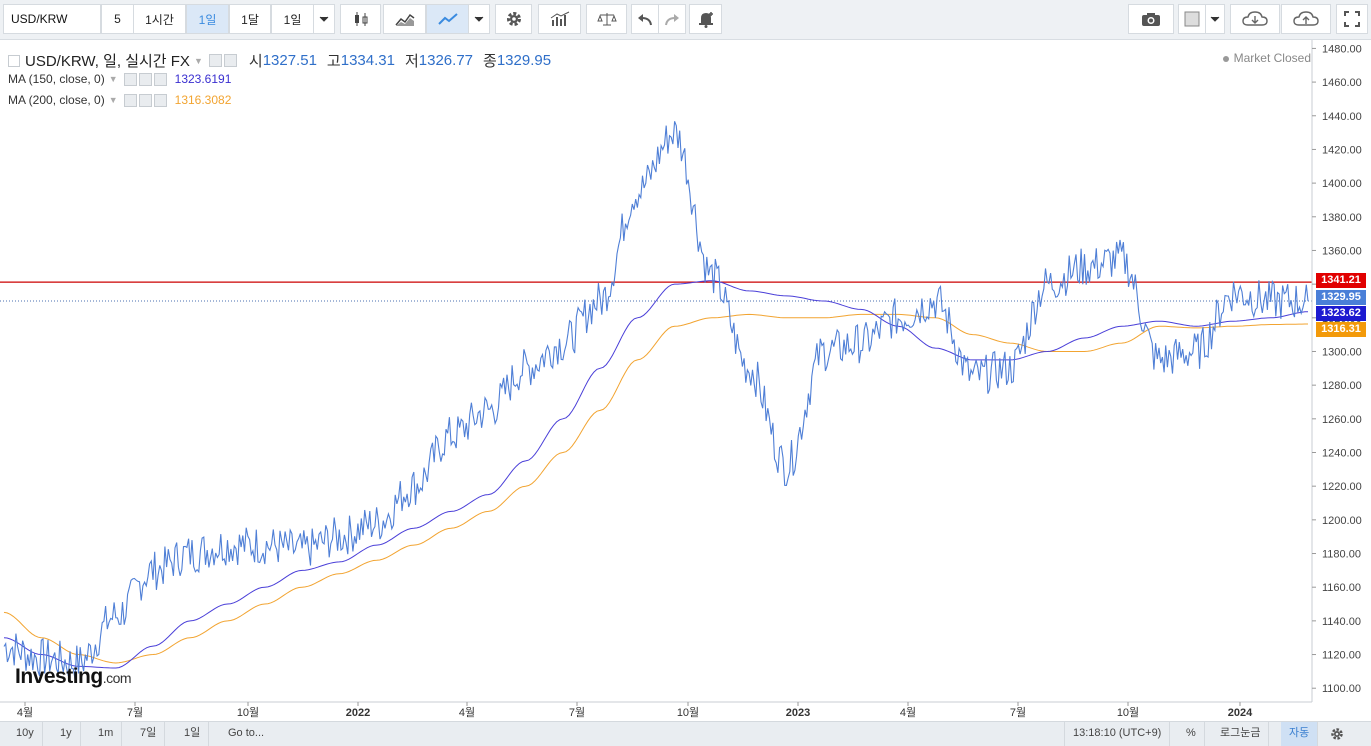 Image resolution: width=1371 pixels, height=746 pixels. I want to click on redo-button, so click(672, 19).